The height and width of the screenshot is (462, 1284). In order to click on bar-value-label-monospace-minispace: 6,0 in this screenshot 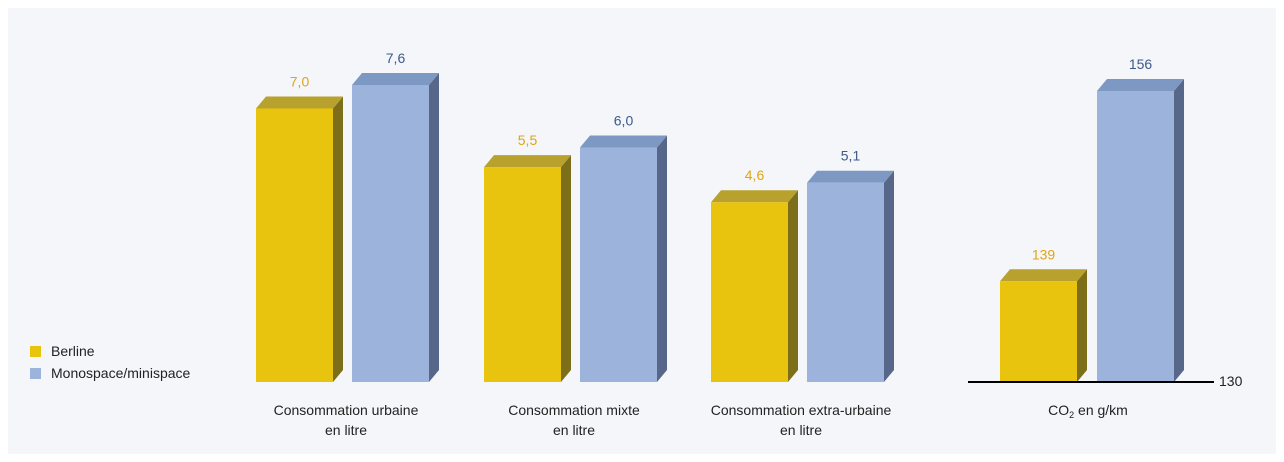, I will do `click(624, 121)`.